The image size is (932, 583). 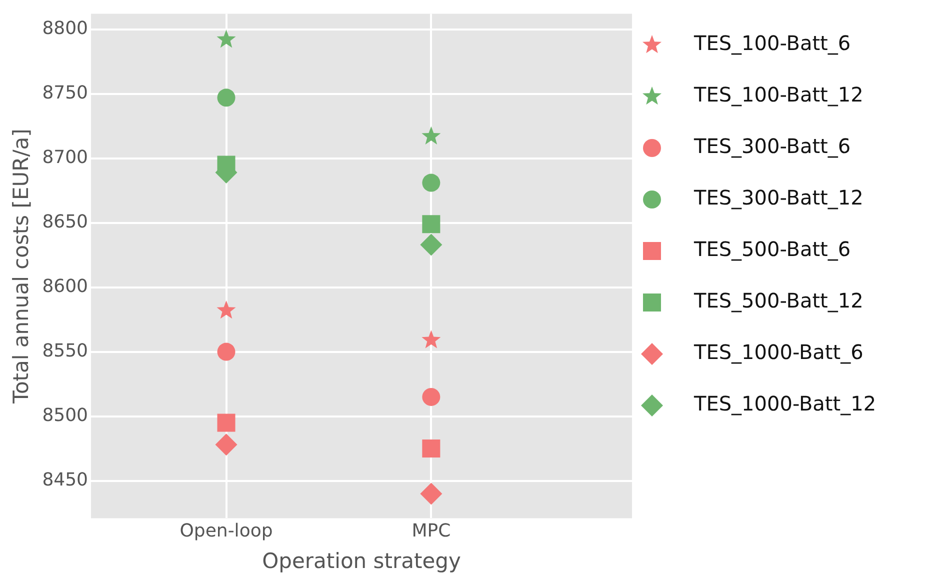 What do you see at coordinates (65, 415) in the screenshot?
I see `y-tick-label: 8500` at bounding box center [65, 415].